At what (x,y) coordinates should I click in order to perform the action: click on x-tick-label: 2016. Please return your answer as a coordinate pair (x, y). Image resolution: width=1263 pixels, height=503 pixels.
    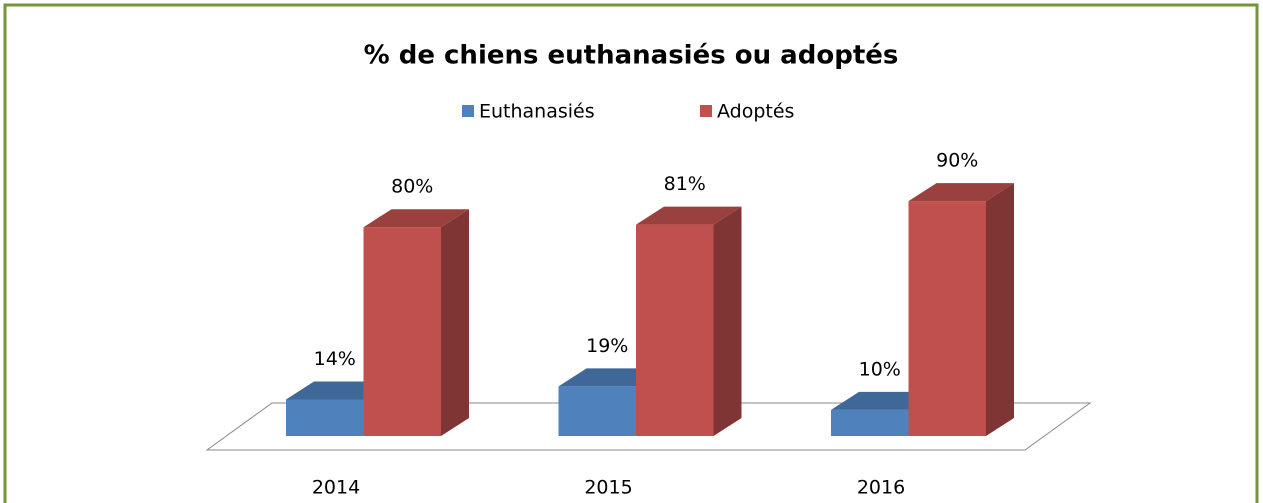
    Looking at the image, I should click on (881, 488).